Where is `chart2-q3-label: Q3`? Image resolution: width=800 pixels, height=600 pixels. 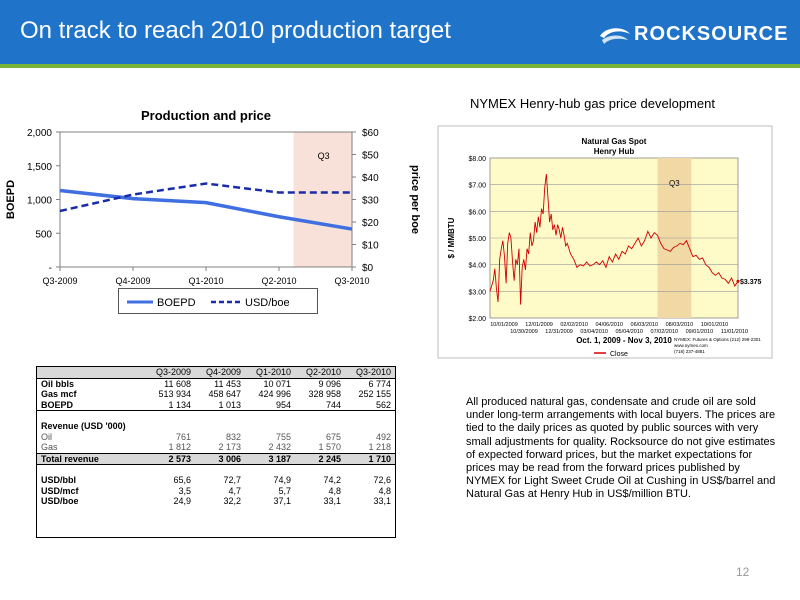
chart2-q3-label: Q3 is located at coordinates (674, 183).